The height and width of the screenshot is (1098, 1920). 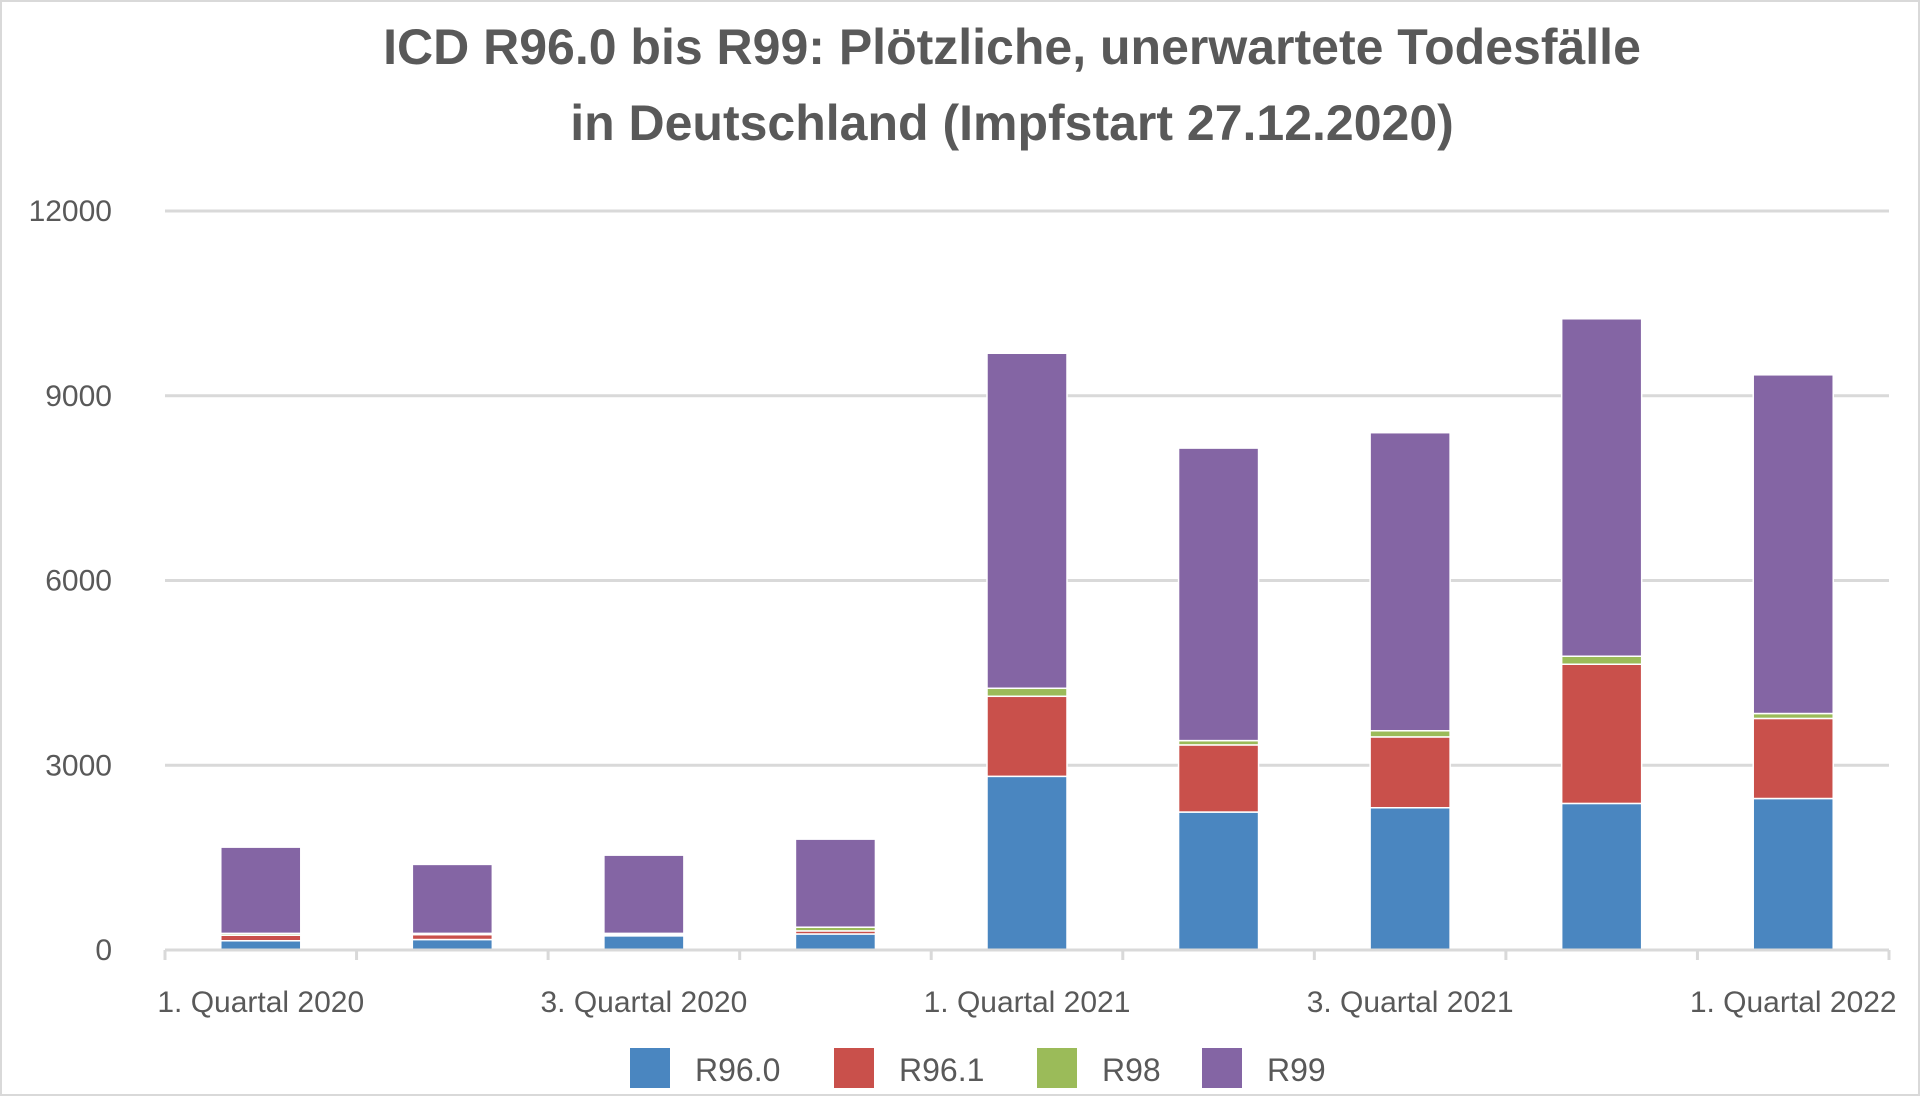 What do you see at coordinates (1793, 1002) in the screenshot?
I see `x-tick-label: 1. Quartal 2022` at bounding box center [1793, 1002].